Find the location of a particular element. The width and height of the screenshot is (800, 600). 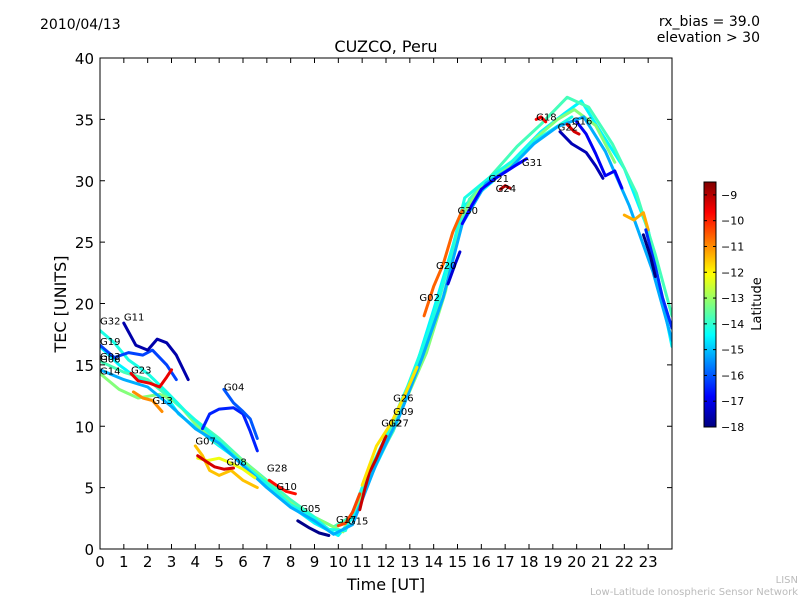

y-tick-label: 25 is located at coordinates (84, 243).